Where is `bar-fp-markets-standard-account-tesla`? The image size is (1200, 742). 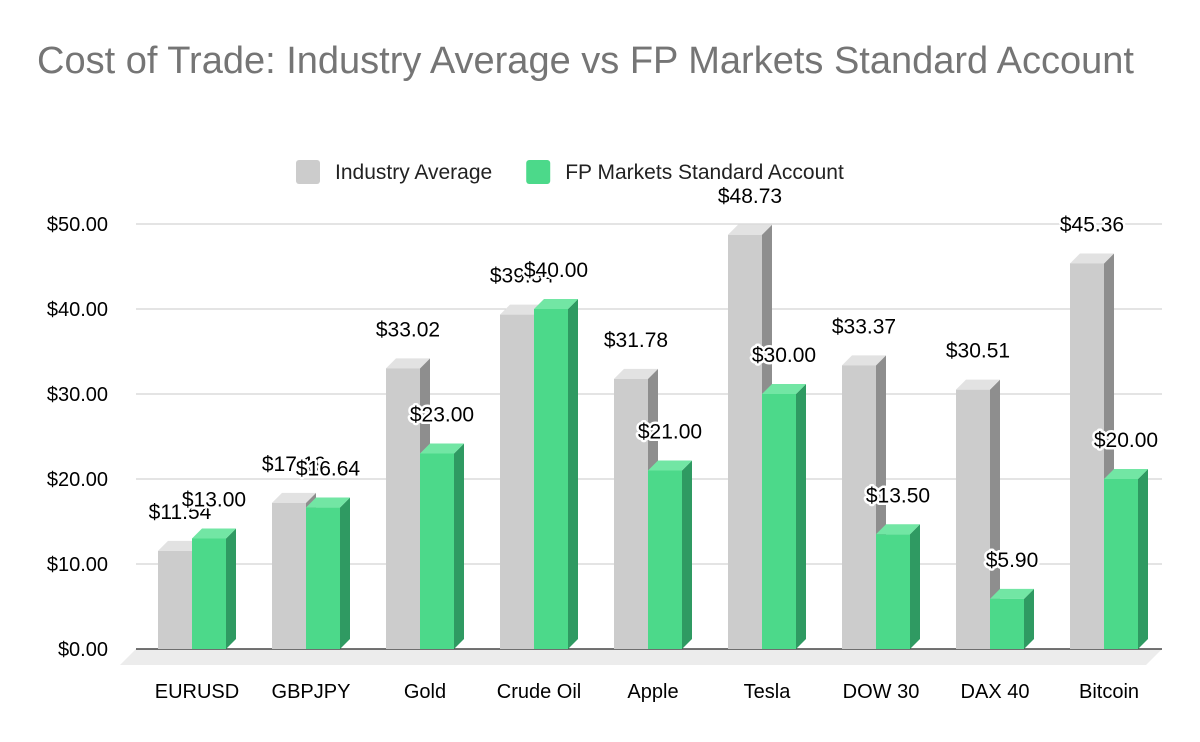
bar-fp-markets-standard-account-tesla is located at coordinates (784, 516).